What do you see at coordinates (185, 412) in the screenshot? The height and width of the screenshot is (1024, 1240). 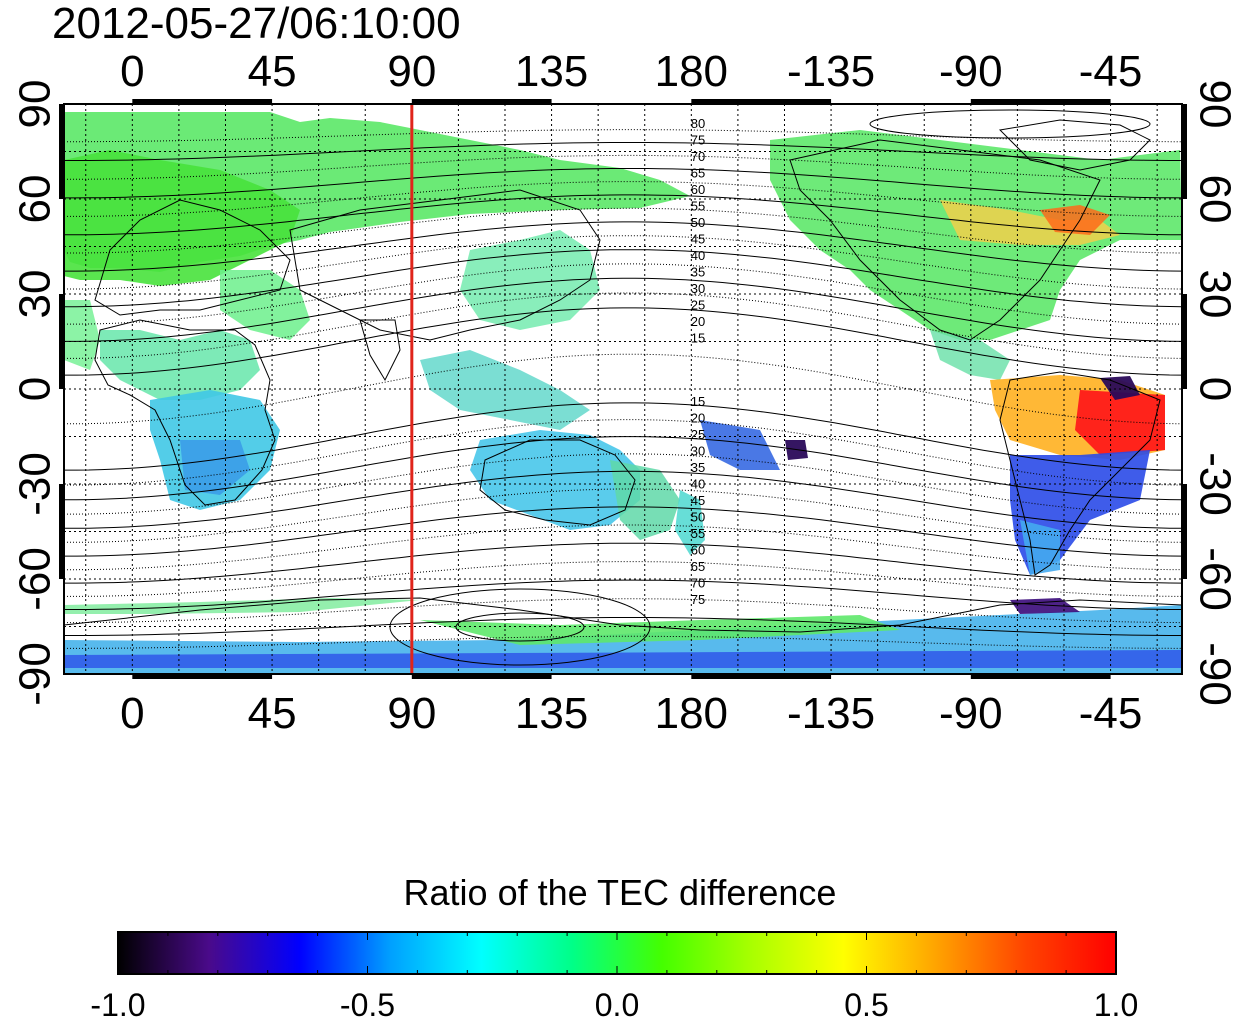 I see `coastline-africa` at bounding box center [185, 412].